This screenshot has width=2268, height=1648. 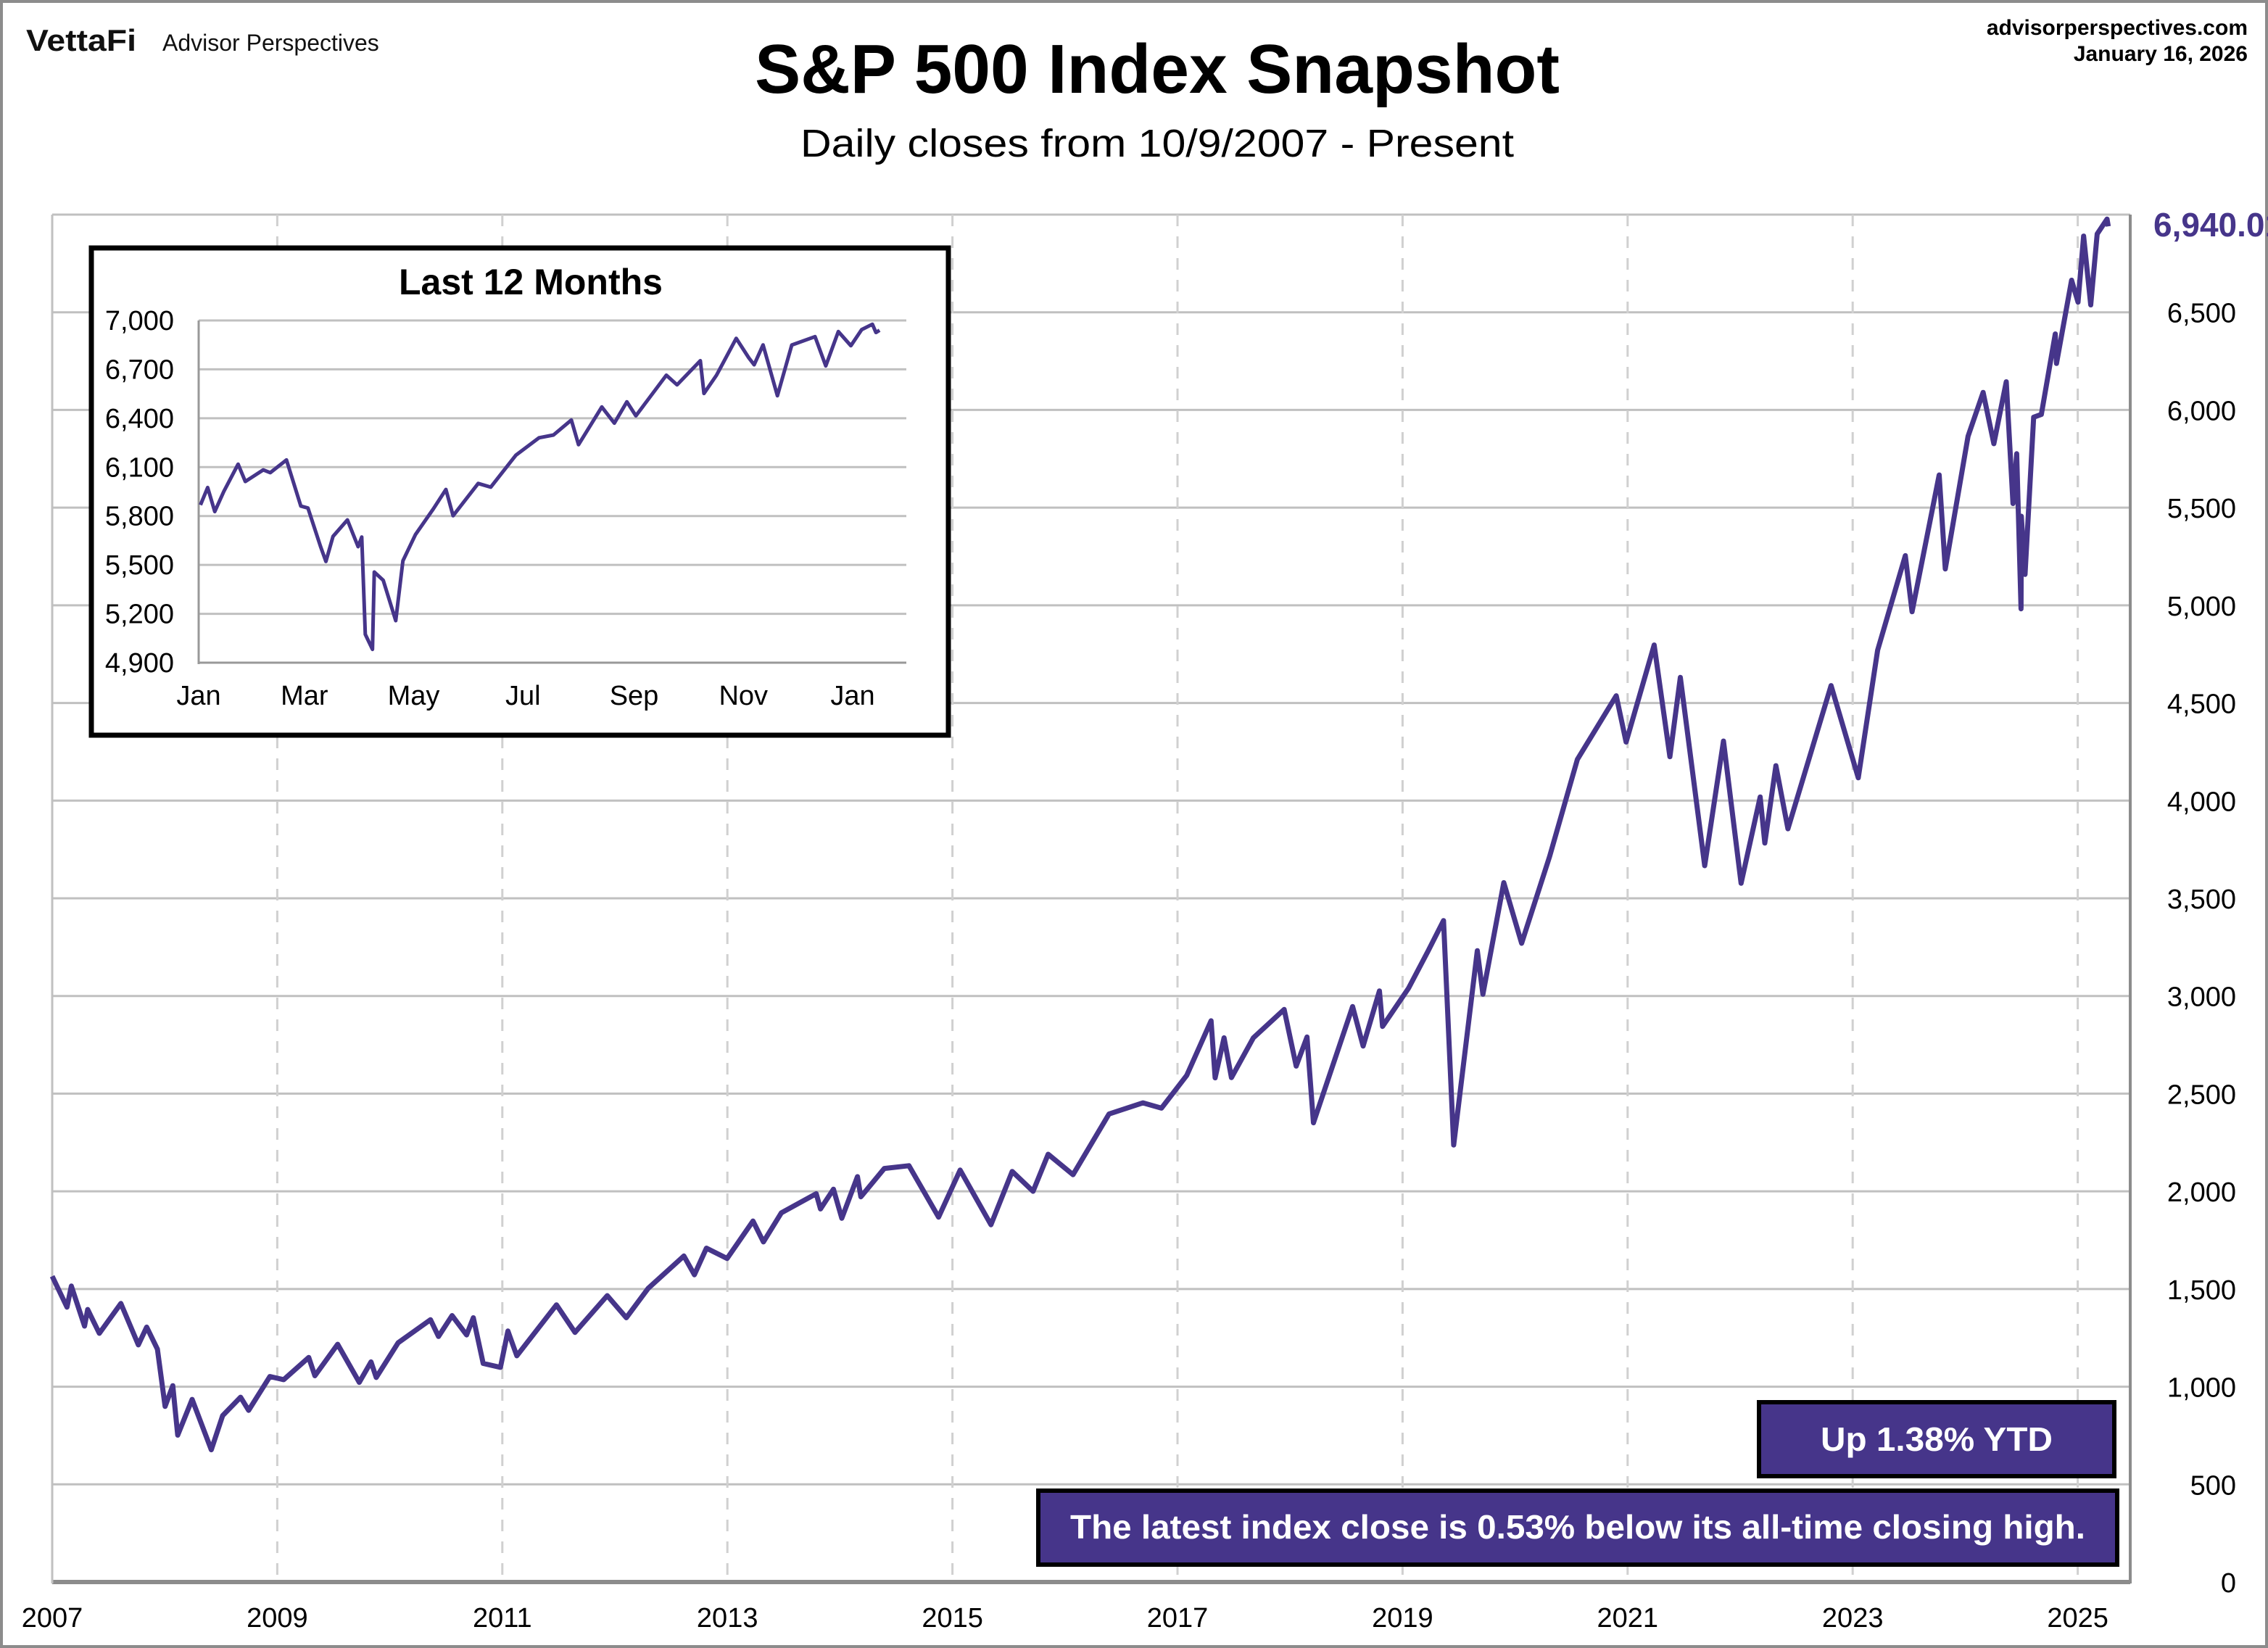 I want to click on main-y-tick-label: 4,500, so click(x=2201, y=705).